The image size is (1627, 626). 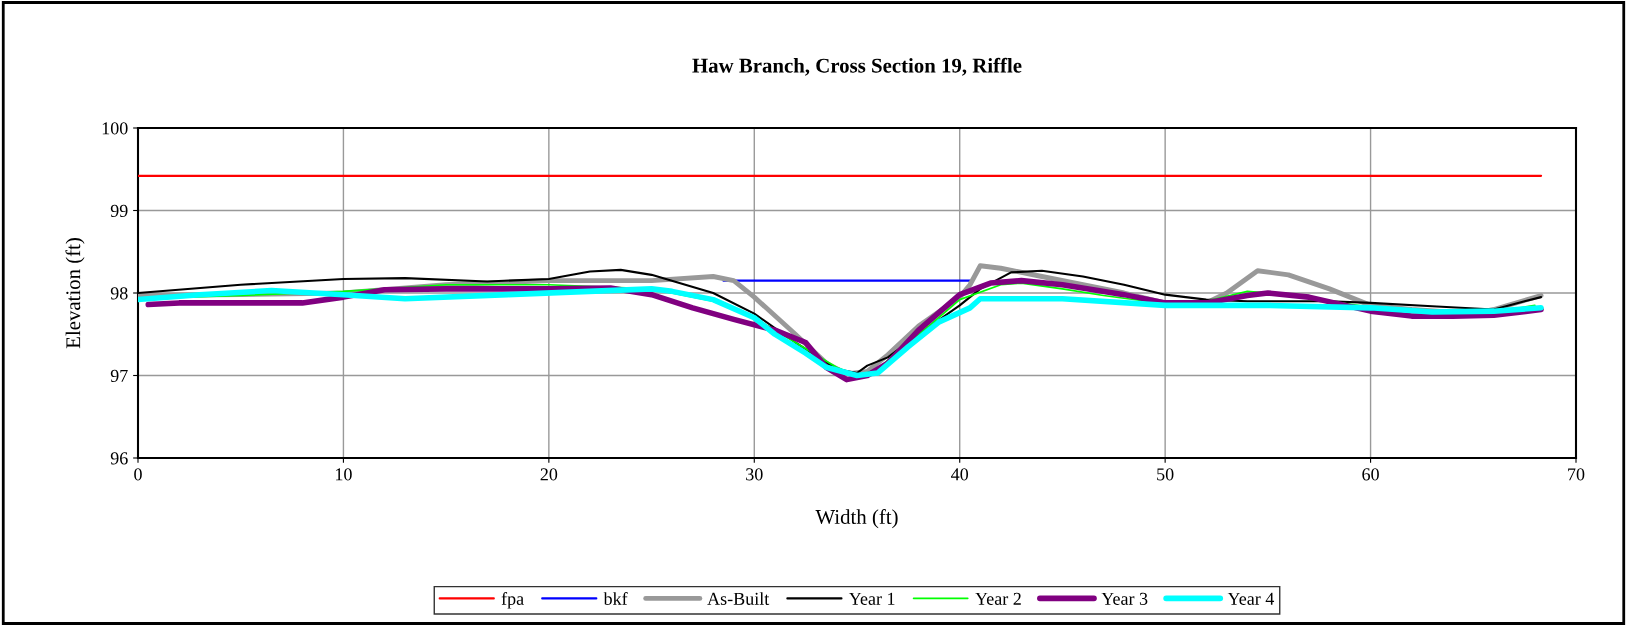 What do you see at coordinates (1251, 598) in the screenshot?
I see `legend-label: Year 4` at bounding box center [1251, 598].